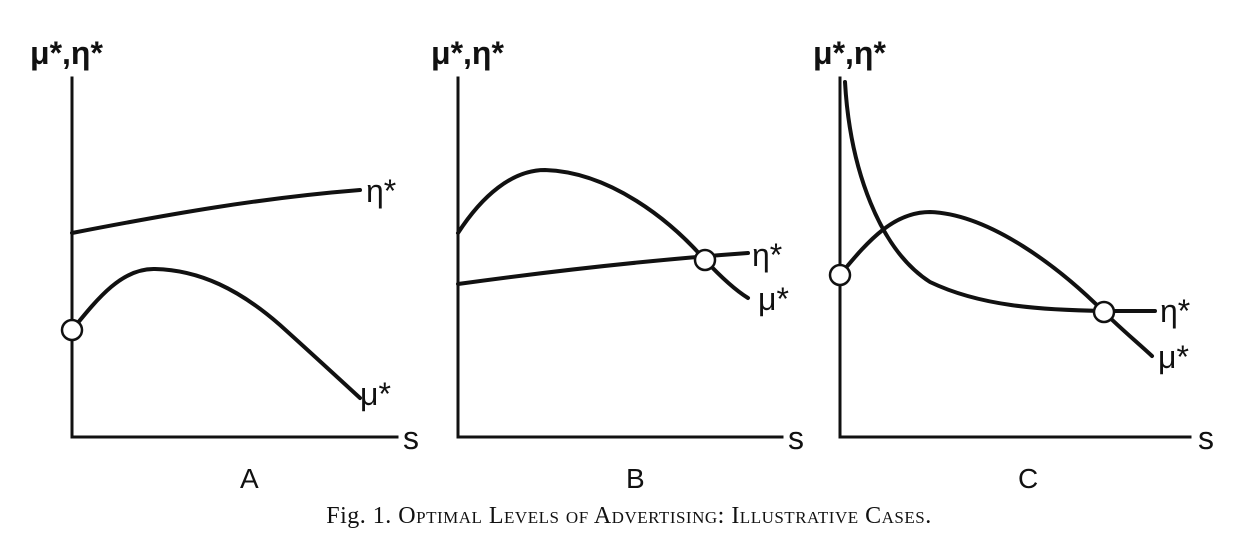  I want to click on panel-a-x-axis-label: s, so click(411, 438).